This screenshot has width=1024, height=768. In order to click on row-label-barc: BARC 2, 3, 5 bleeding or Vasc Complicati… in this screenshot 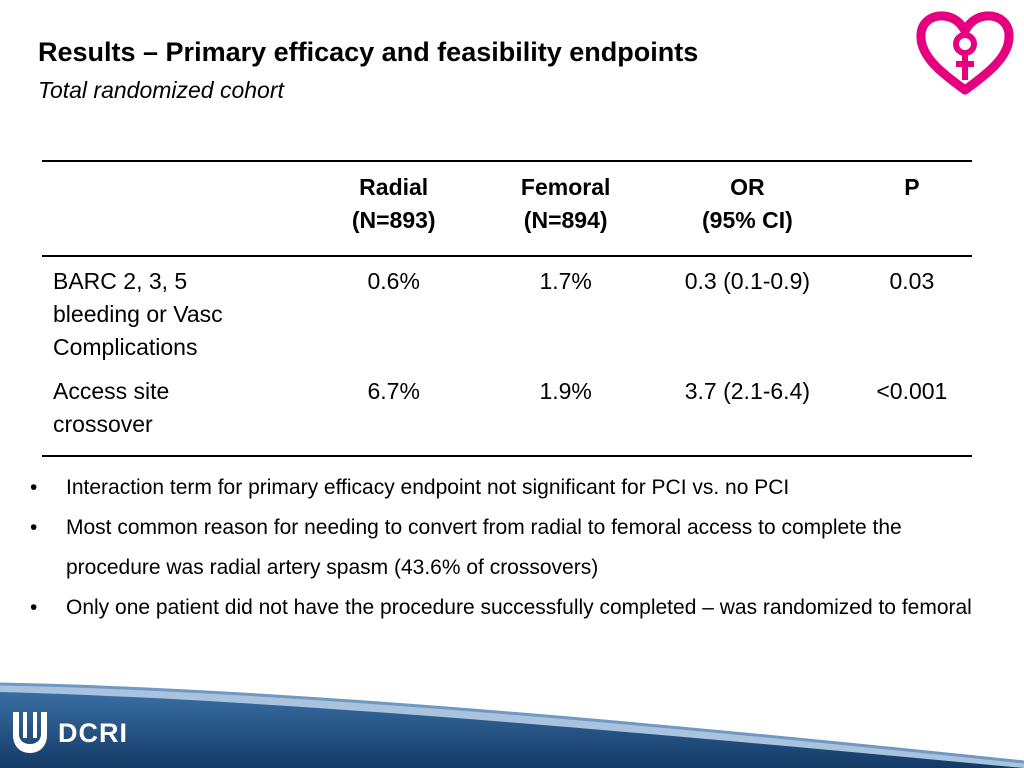, I will do `click(170, 311)`.